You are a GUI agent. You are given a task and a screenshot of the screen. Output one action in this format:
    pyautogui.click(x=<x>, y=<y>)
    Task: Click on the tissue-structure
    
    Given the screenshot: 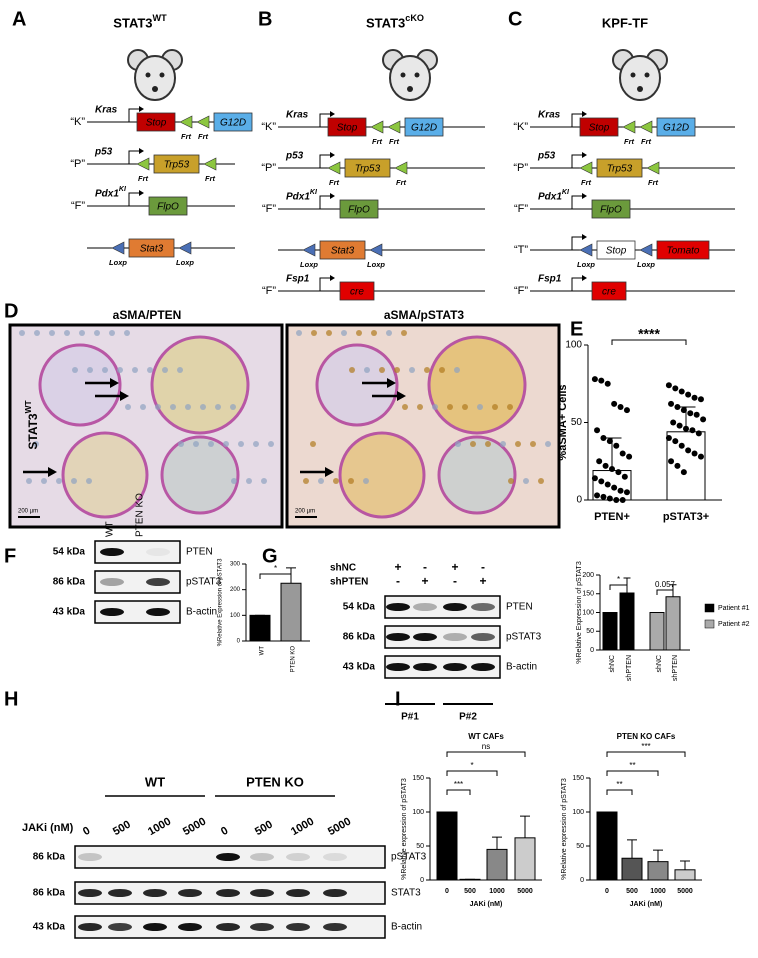 What is the action you would take?
    pyautogui.click(x=80, y=385)
    